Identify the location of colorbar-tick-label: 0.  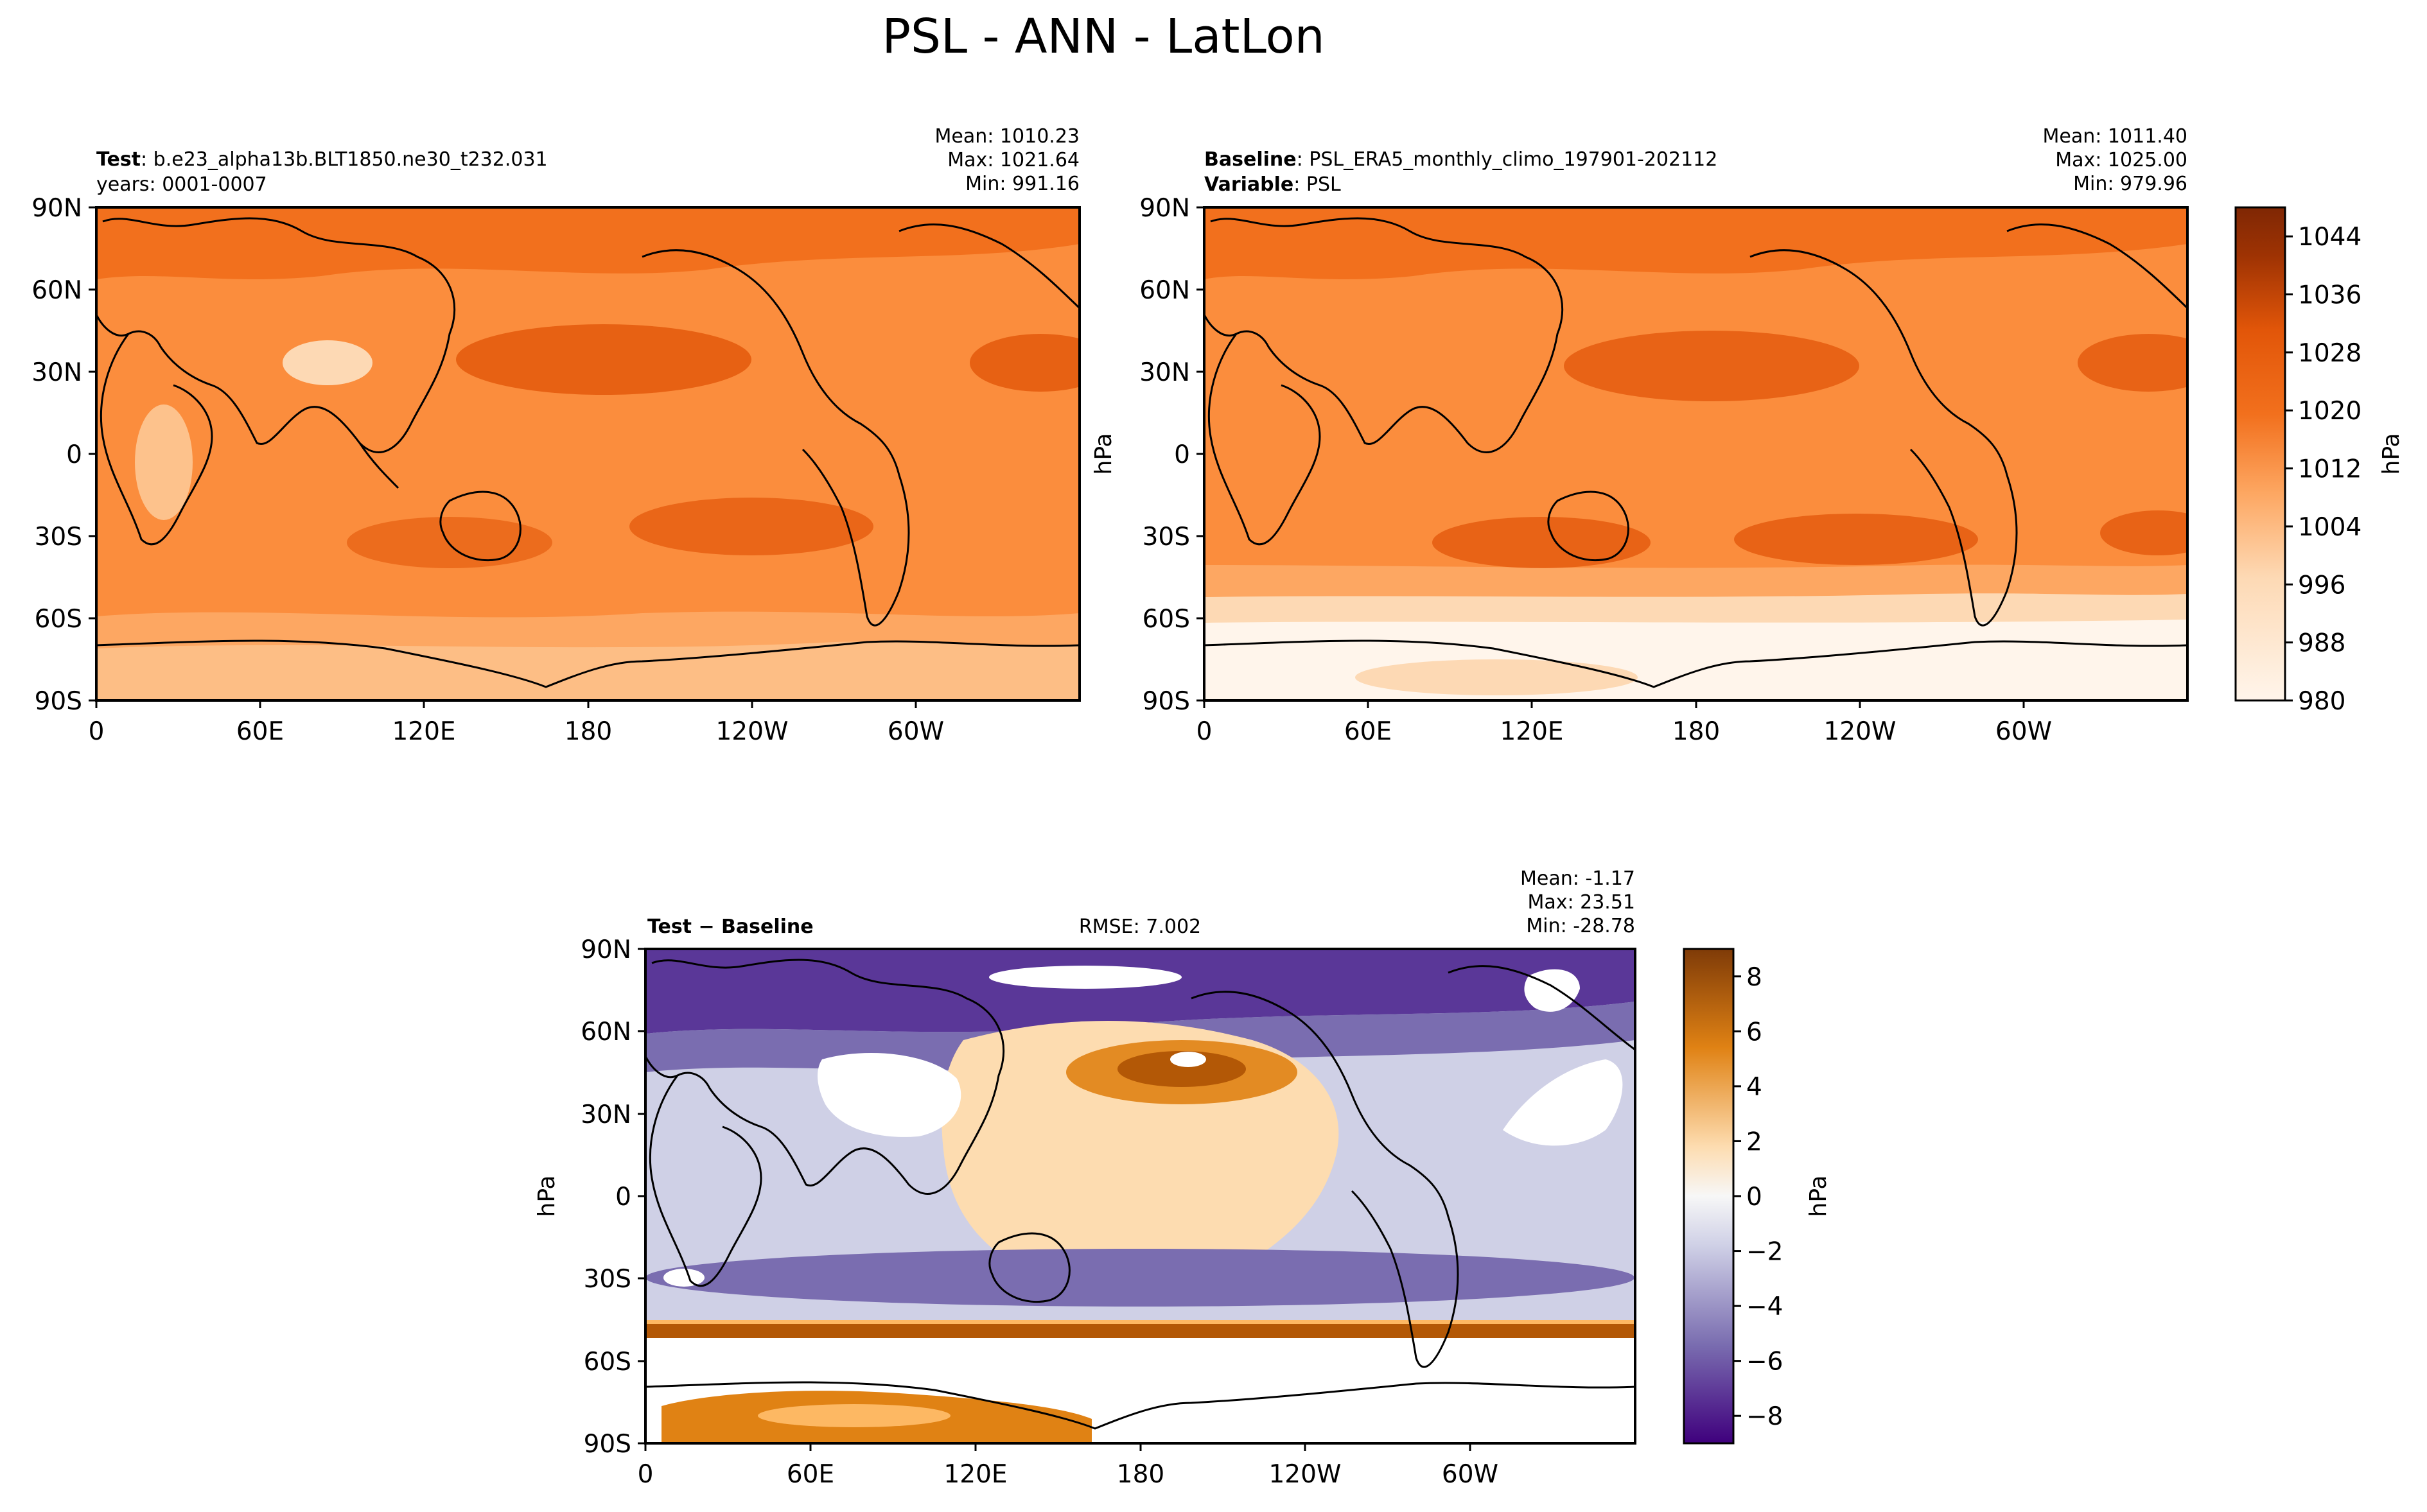
(1754, 1197).